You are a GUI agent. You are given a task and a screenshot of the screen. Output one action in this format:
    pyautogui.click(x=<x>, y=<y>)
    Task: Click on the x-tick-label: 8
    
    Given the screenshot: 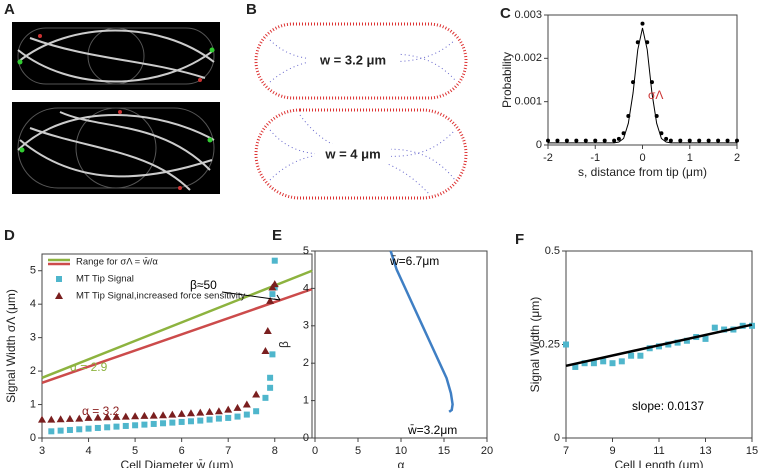 What is the action you would take?
    pyautogui.click(x=275, y=451)
    